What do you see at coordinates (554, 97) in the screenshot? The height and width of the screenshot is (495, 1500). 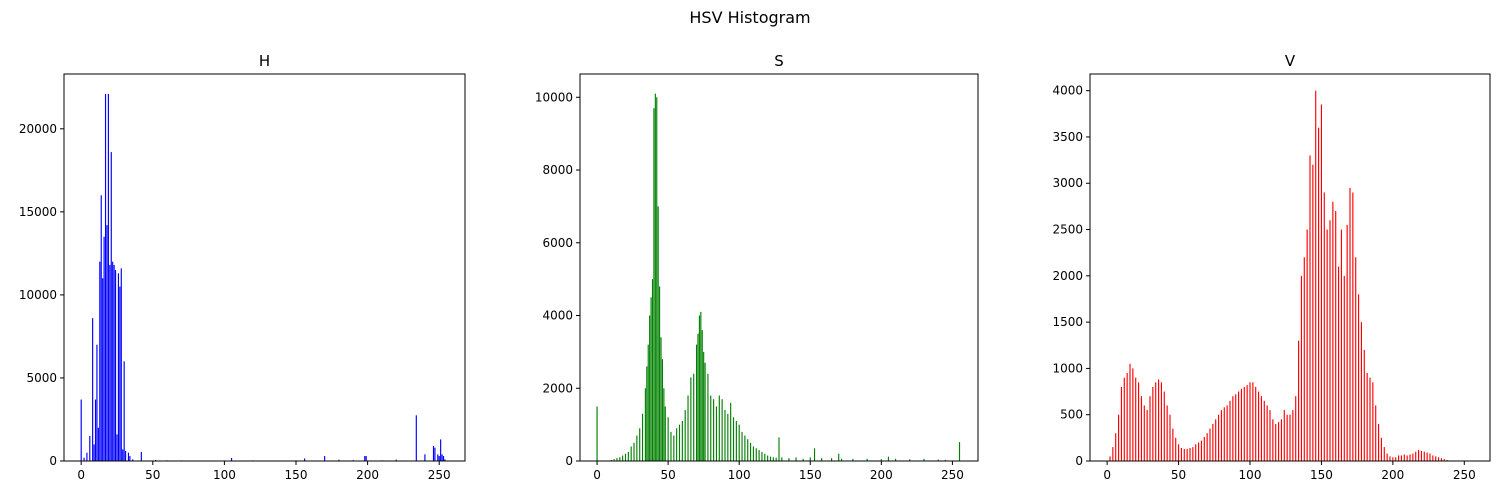 I see `y-tick-label: 10000` at bounding box center [554, 97].